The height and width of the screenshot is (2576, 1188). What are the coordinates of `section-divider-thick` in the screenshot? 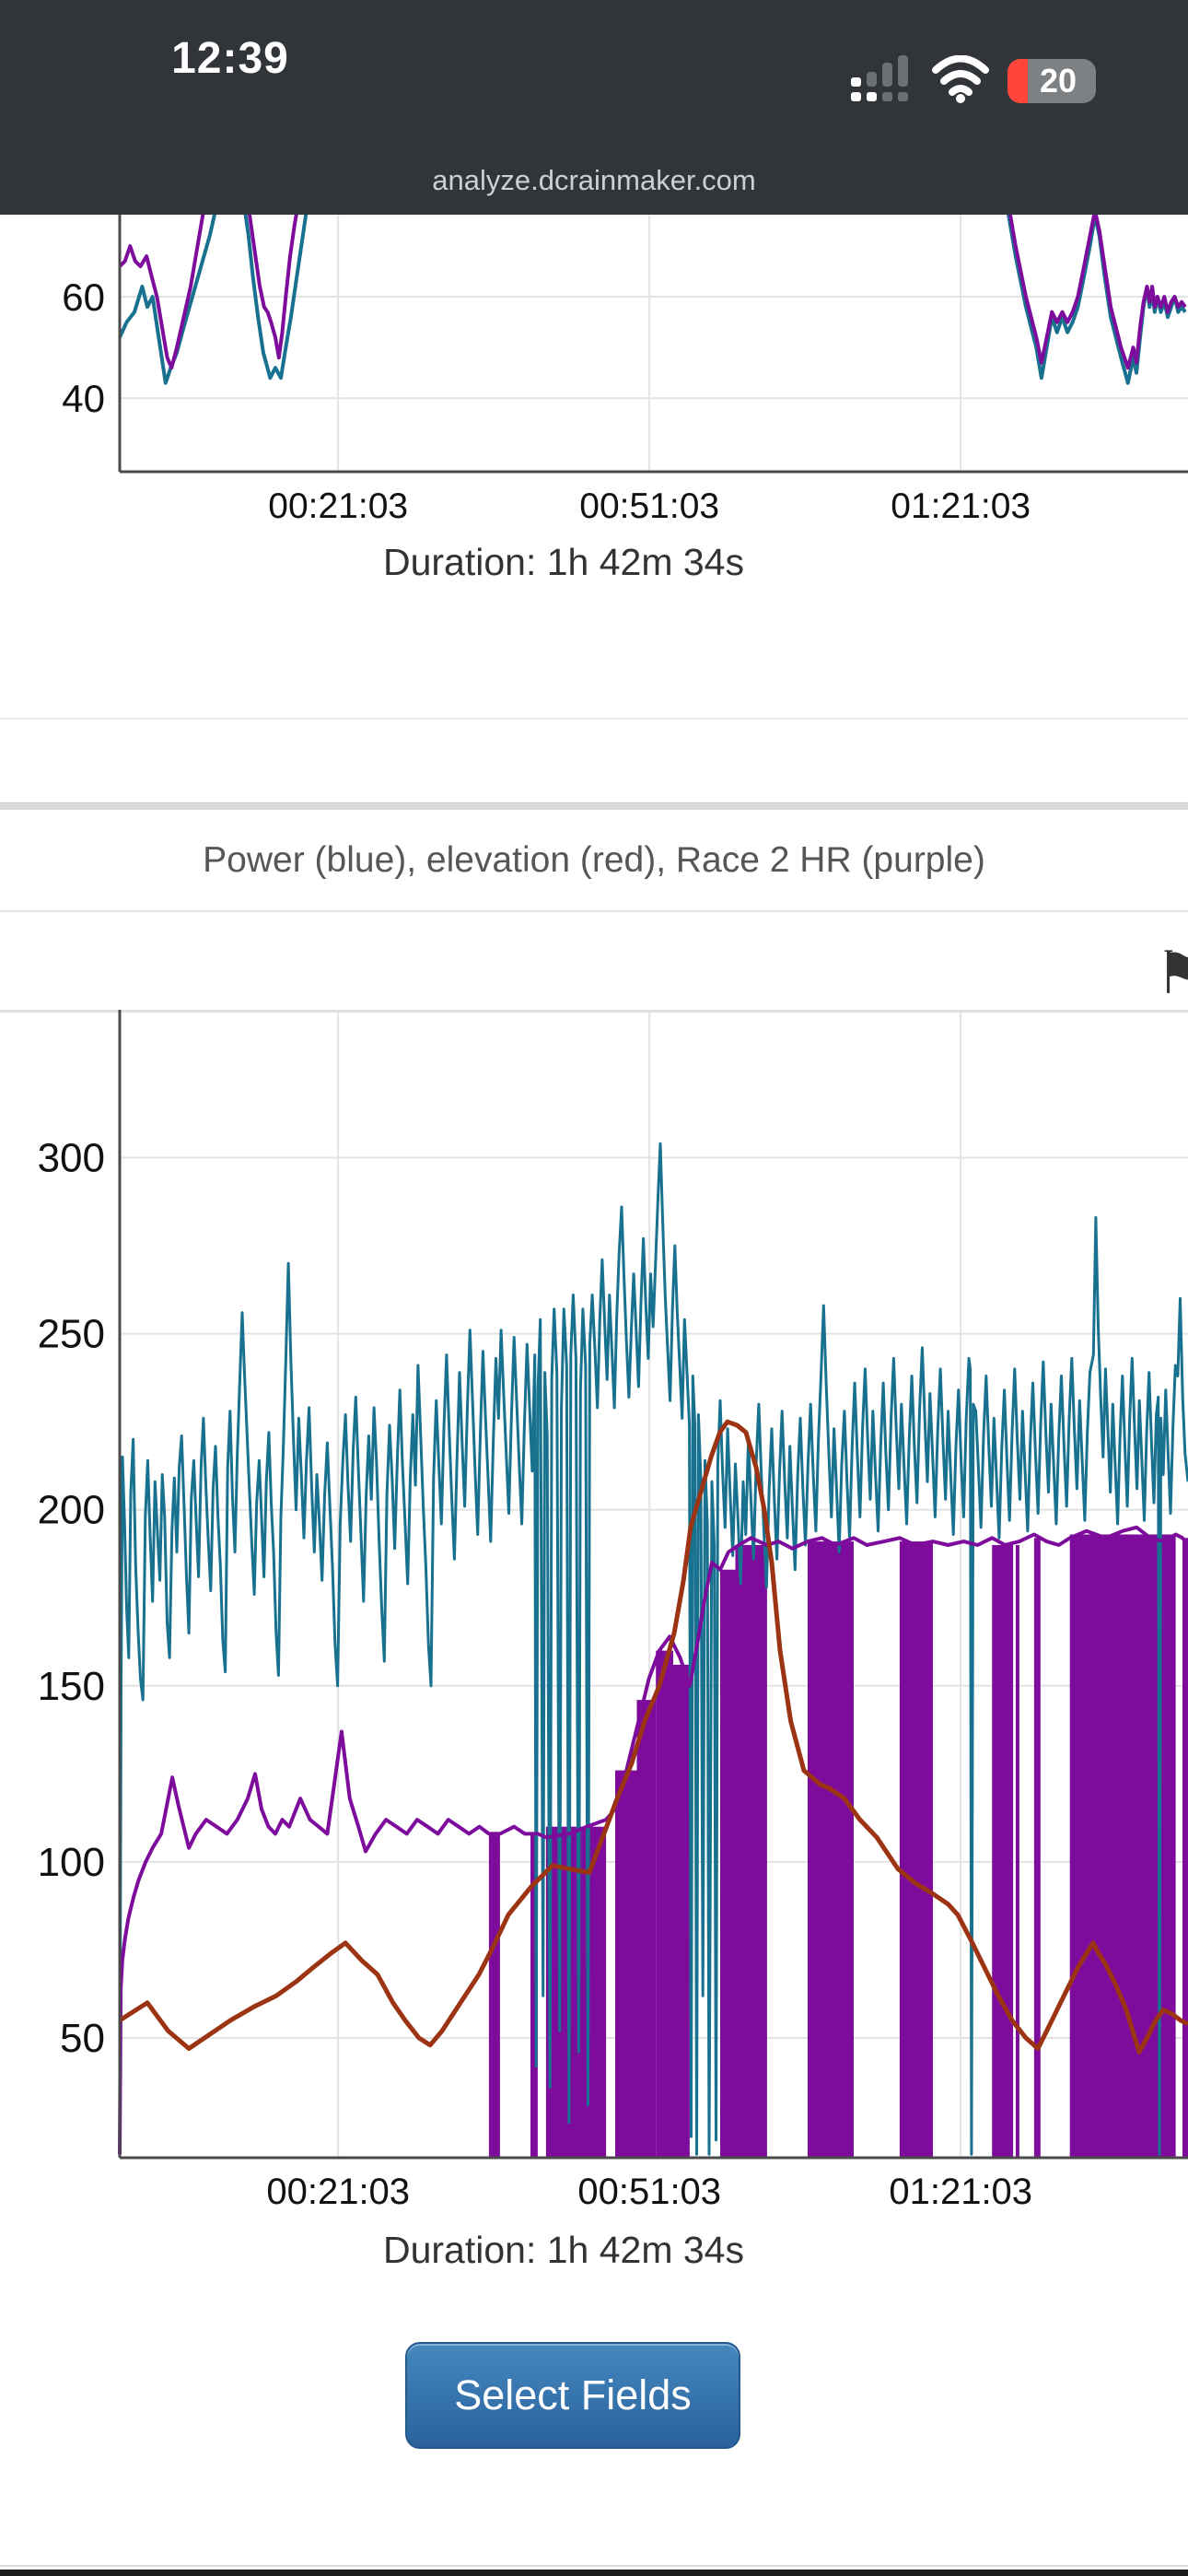 It's located at (594, 806).